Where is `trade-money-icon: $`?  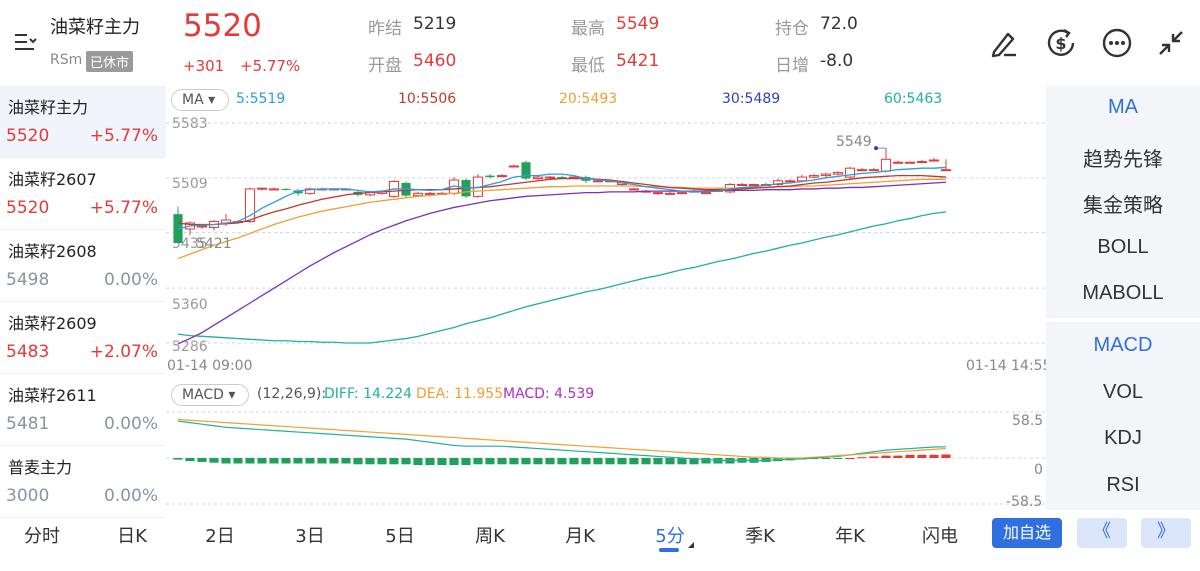
trade-money-icon: $ is located at coordinates (1061, 43).